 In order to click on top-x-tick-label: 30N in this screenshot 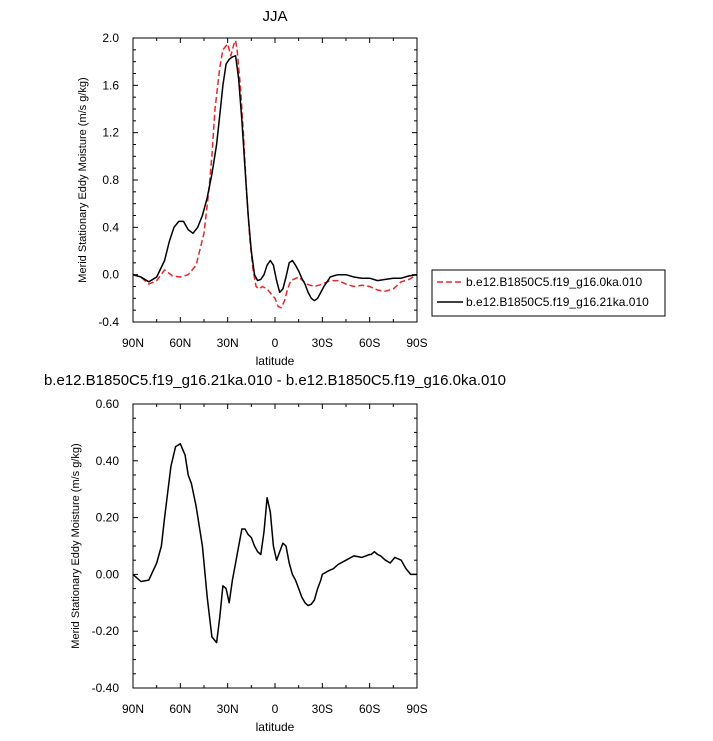, I will do `click(228, 343)`.